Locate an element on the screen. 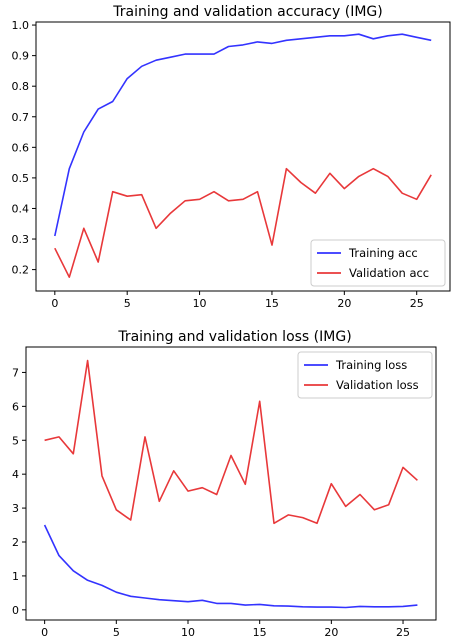  loss-legend-box is located at coordinates (365, 375).